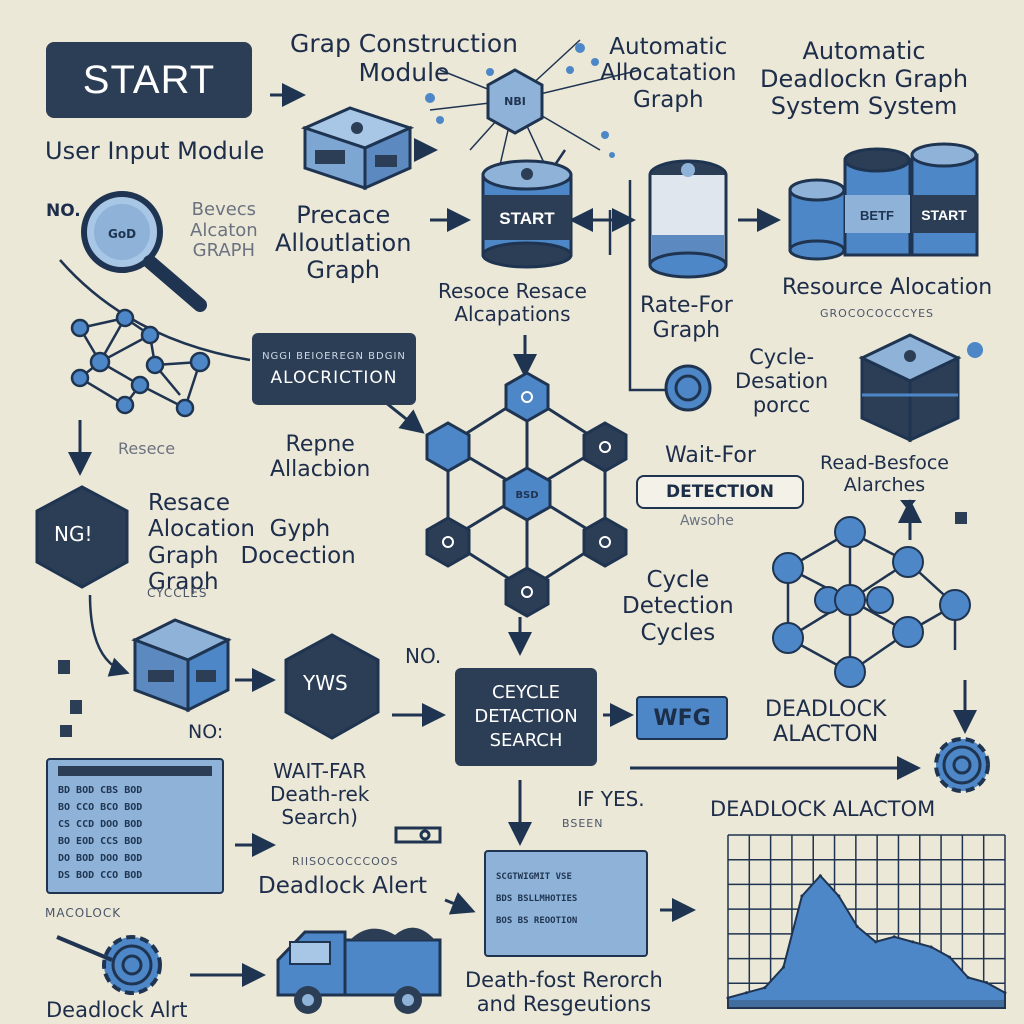  I want to click on list-row: DS BOD CCO BOD, so click(135, 875).